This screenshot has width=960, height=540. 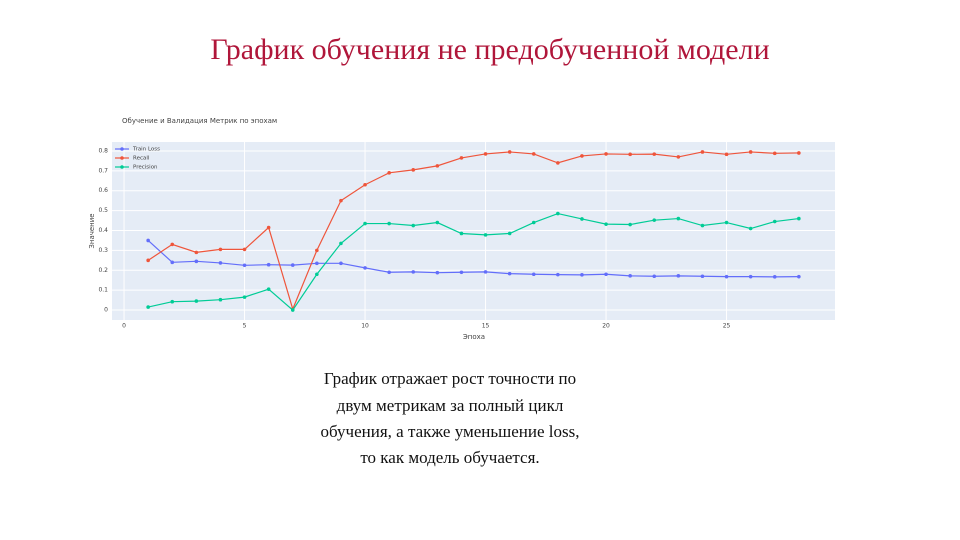 I want to click on x-tick-label: 25, so click(x=727, y=326).